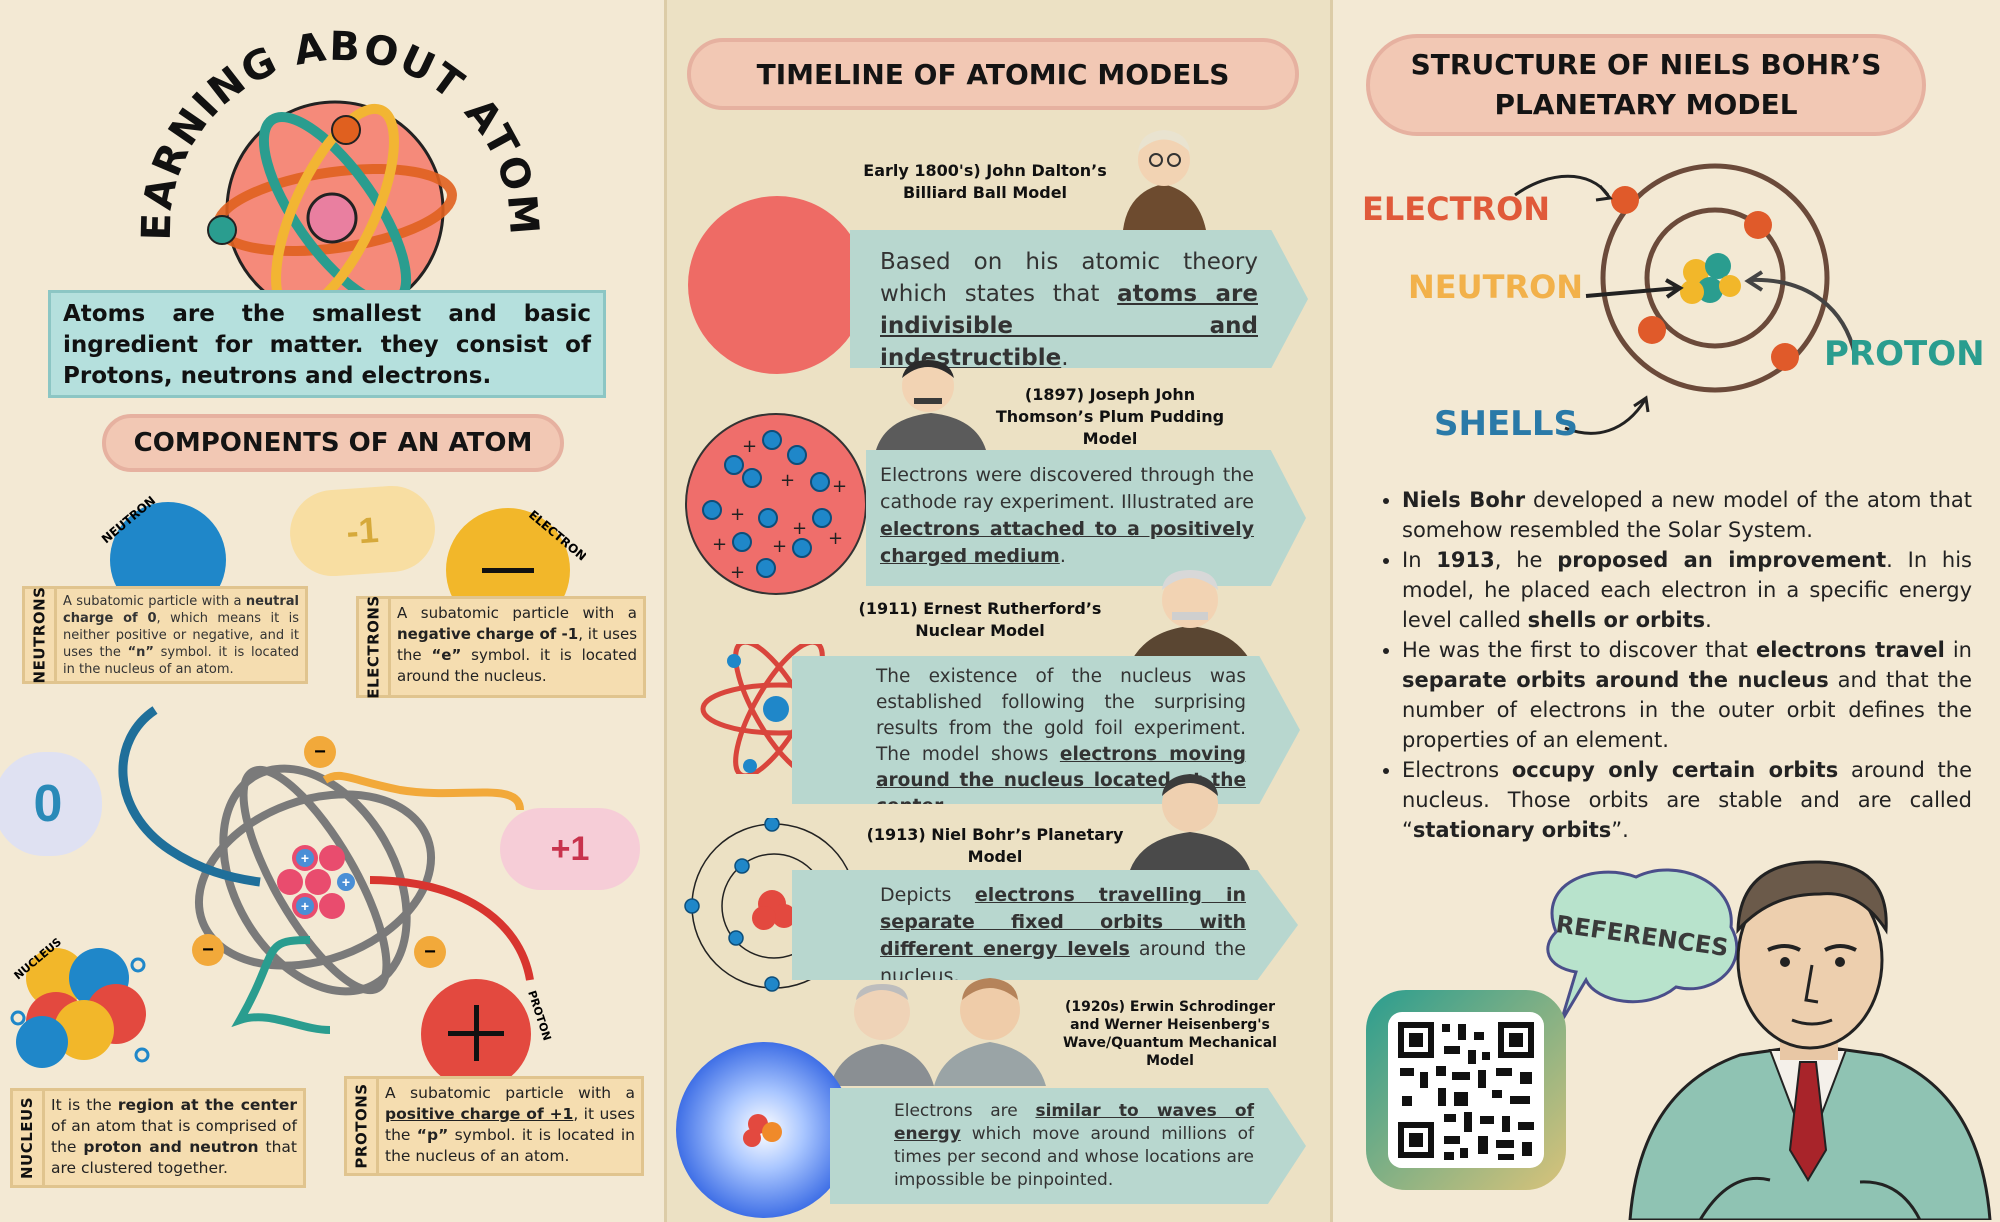  Describe the element at coordinates (1190, 822) in the screenshot. I see `bohr-portrait-small` at that location.